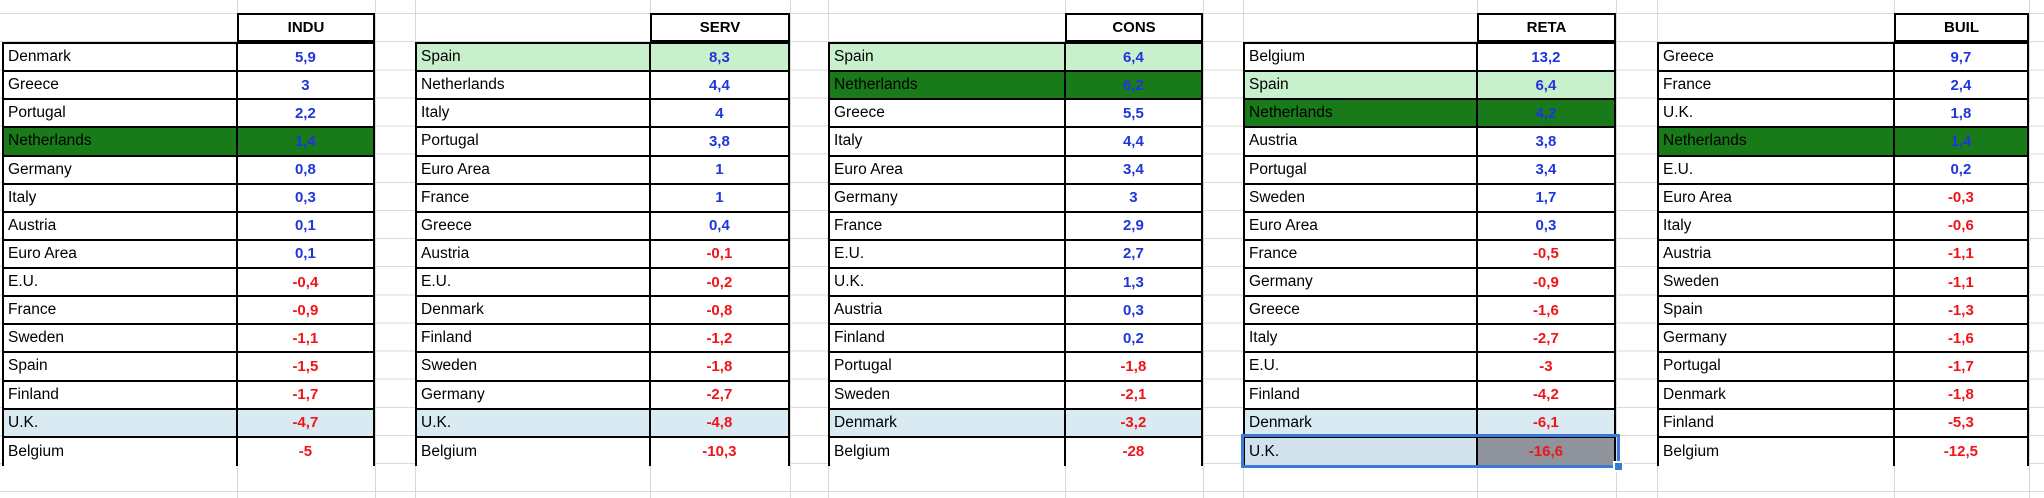 The image size is (2044, 498). I want to click on cell-value: 1,4, so click(1960, 141).